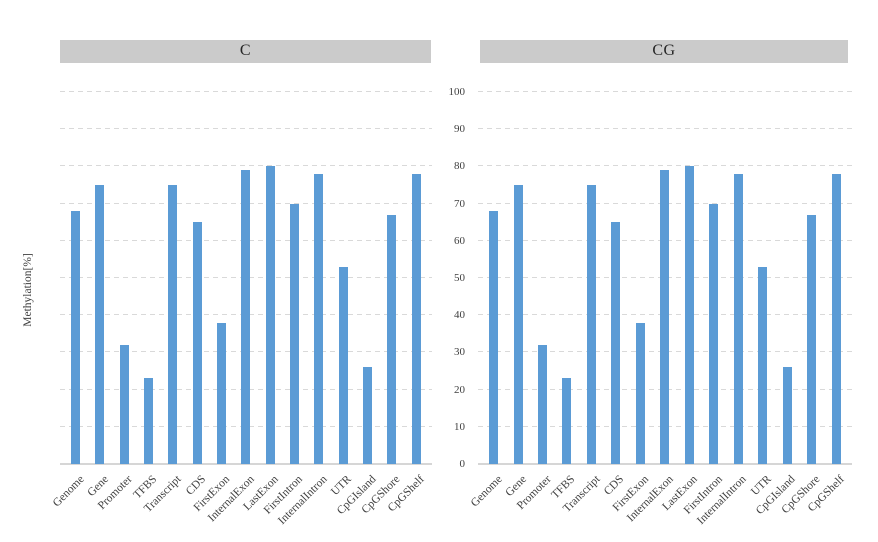  Describe the element at coordinates (459, 129) in the screenshot. I see `y-tick-label-90: 90` at that location.